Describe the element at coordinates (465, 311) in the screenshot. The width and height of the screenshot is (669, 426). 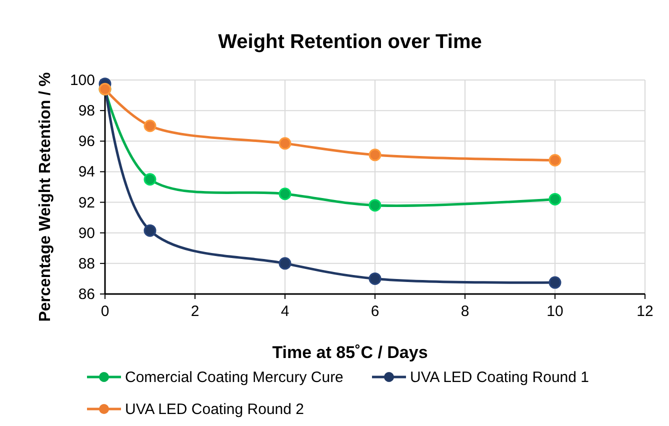
I see `x-tick-label: 8` at that location.